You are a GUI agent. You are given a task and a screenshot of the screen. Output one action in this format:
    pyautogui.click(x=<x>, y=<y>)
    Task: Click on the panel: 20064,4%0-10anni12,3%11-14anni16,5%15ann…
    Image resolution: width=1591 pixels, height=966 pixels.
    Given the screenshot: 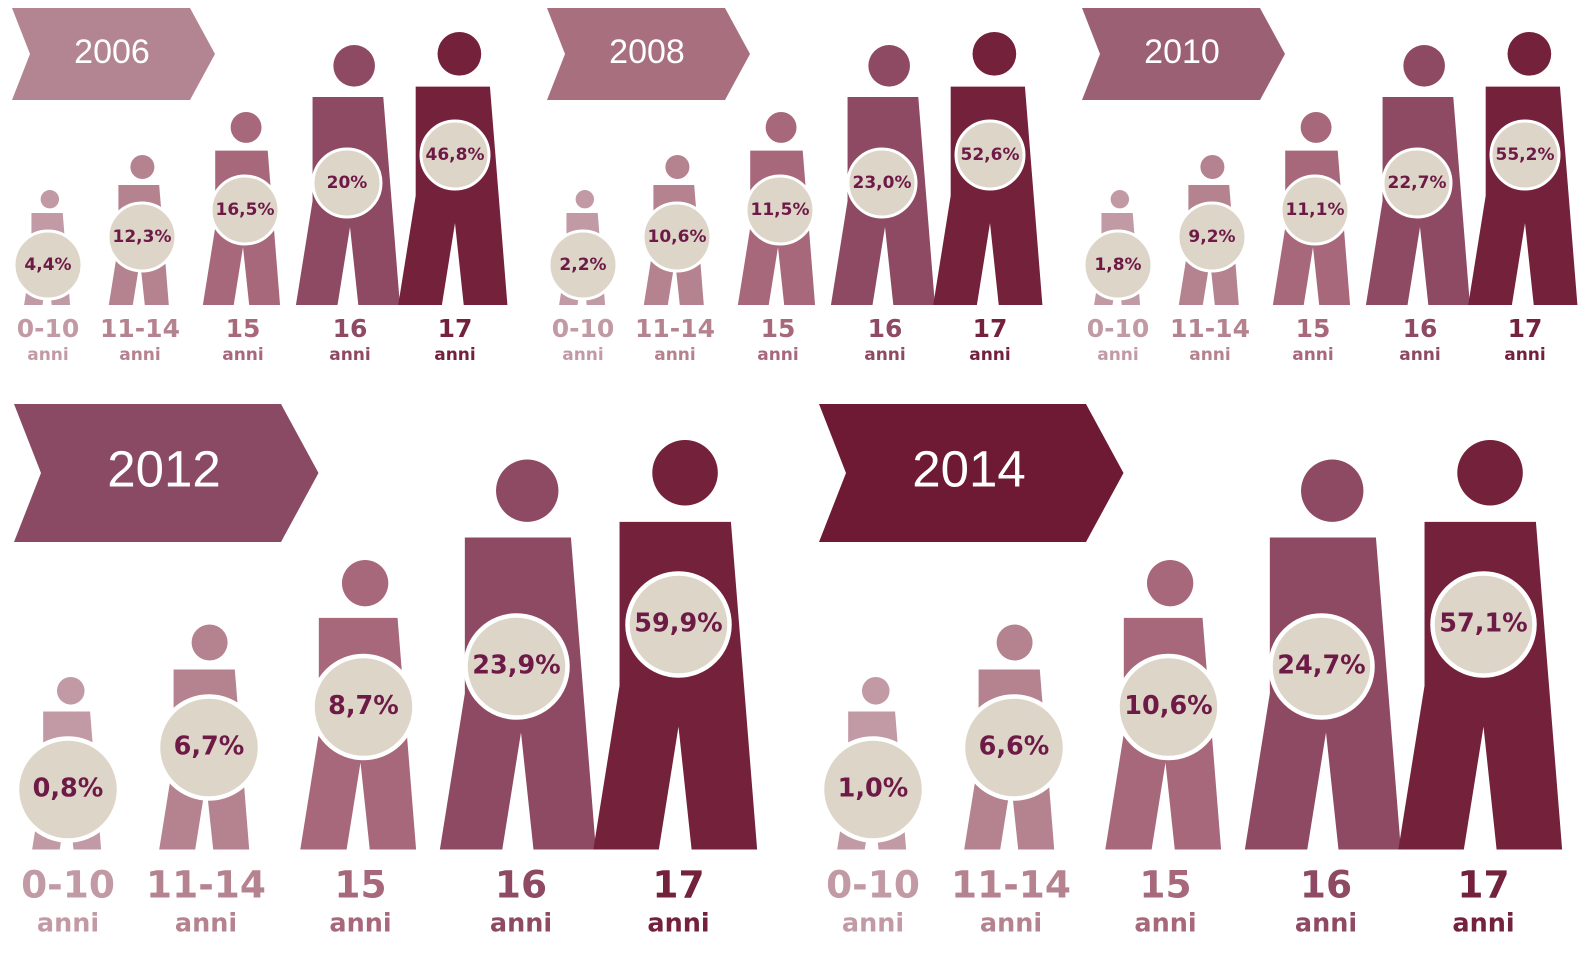 What is the action you would take?
    pyautogui.click(x=260, y=186)
    